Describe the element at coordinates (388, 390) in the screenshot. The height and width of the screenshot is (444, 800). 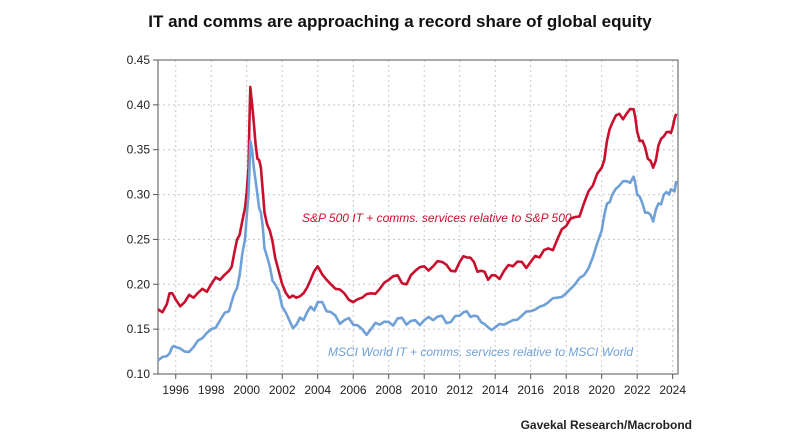
I see `x-tick-label: 2008` at that location.